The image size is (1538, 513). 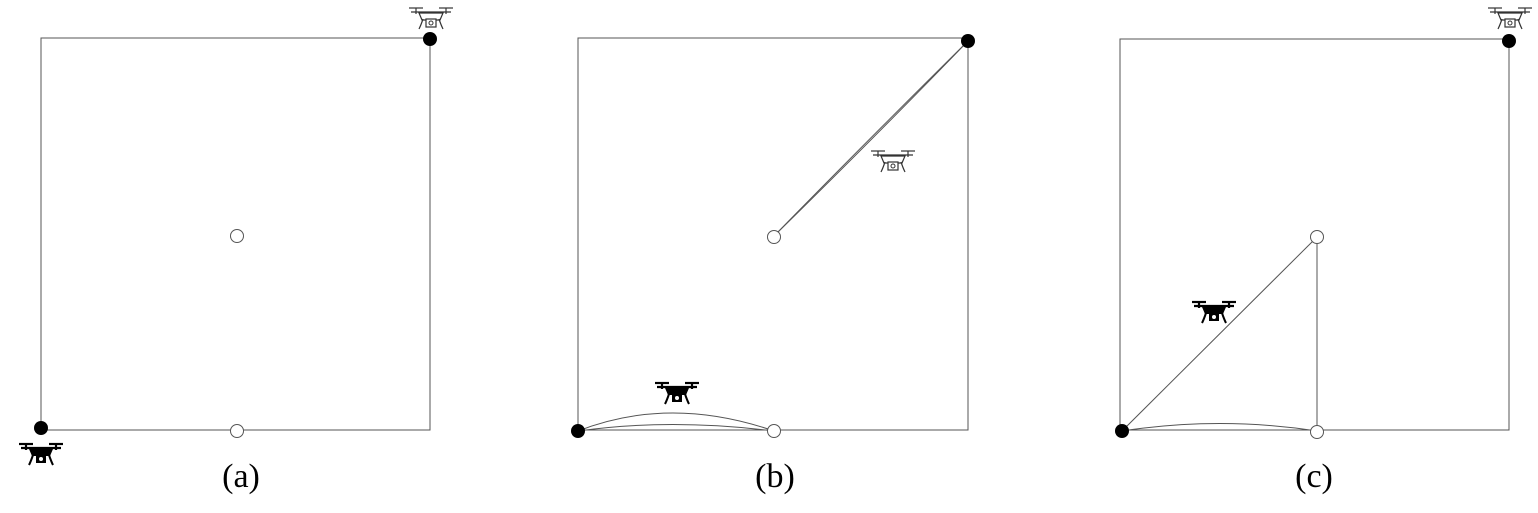 I want to click on path-bottom-upper, so click(x=676, y=422).